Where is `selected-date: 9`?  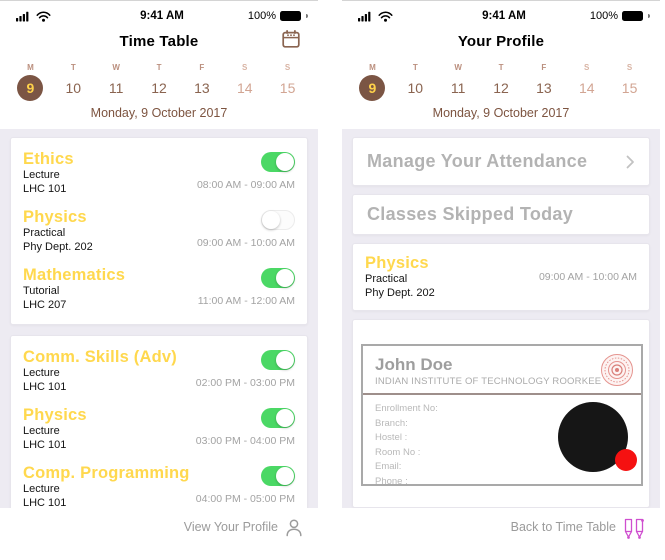
selected-date: 9 is located at coordinates (30, 87).